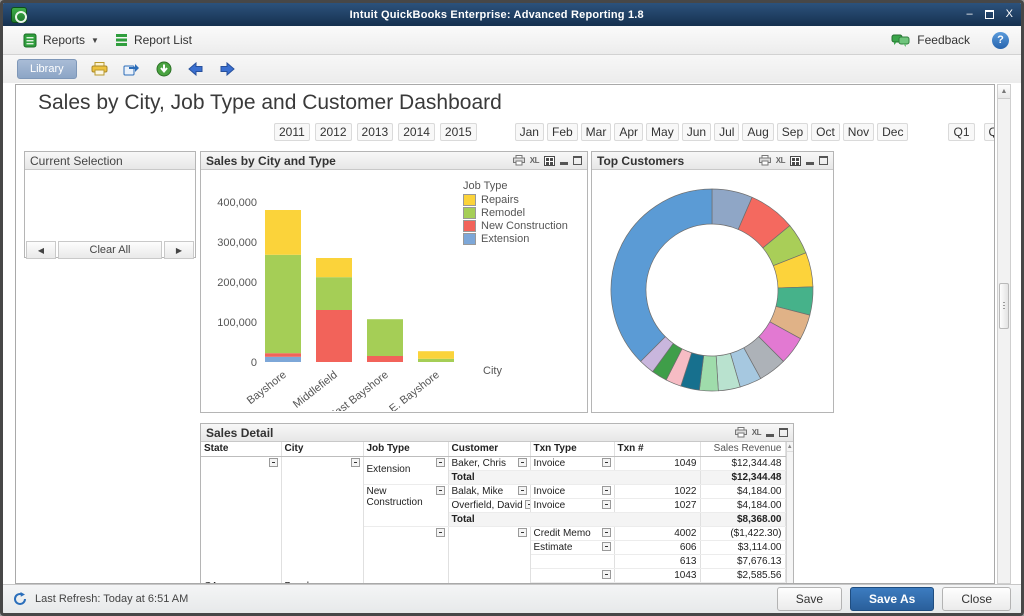 This screenshot has height=616, width=1024. What do you see at coordinates (164, 69) in the screenshot?
I see `download-button` at bounding box center [164, 69].